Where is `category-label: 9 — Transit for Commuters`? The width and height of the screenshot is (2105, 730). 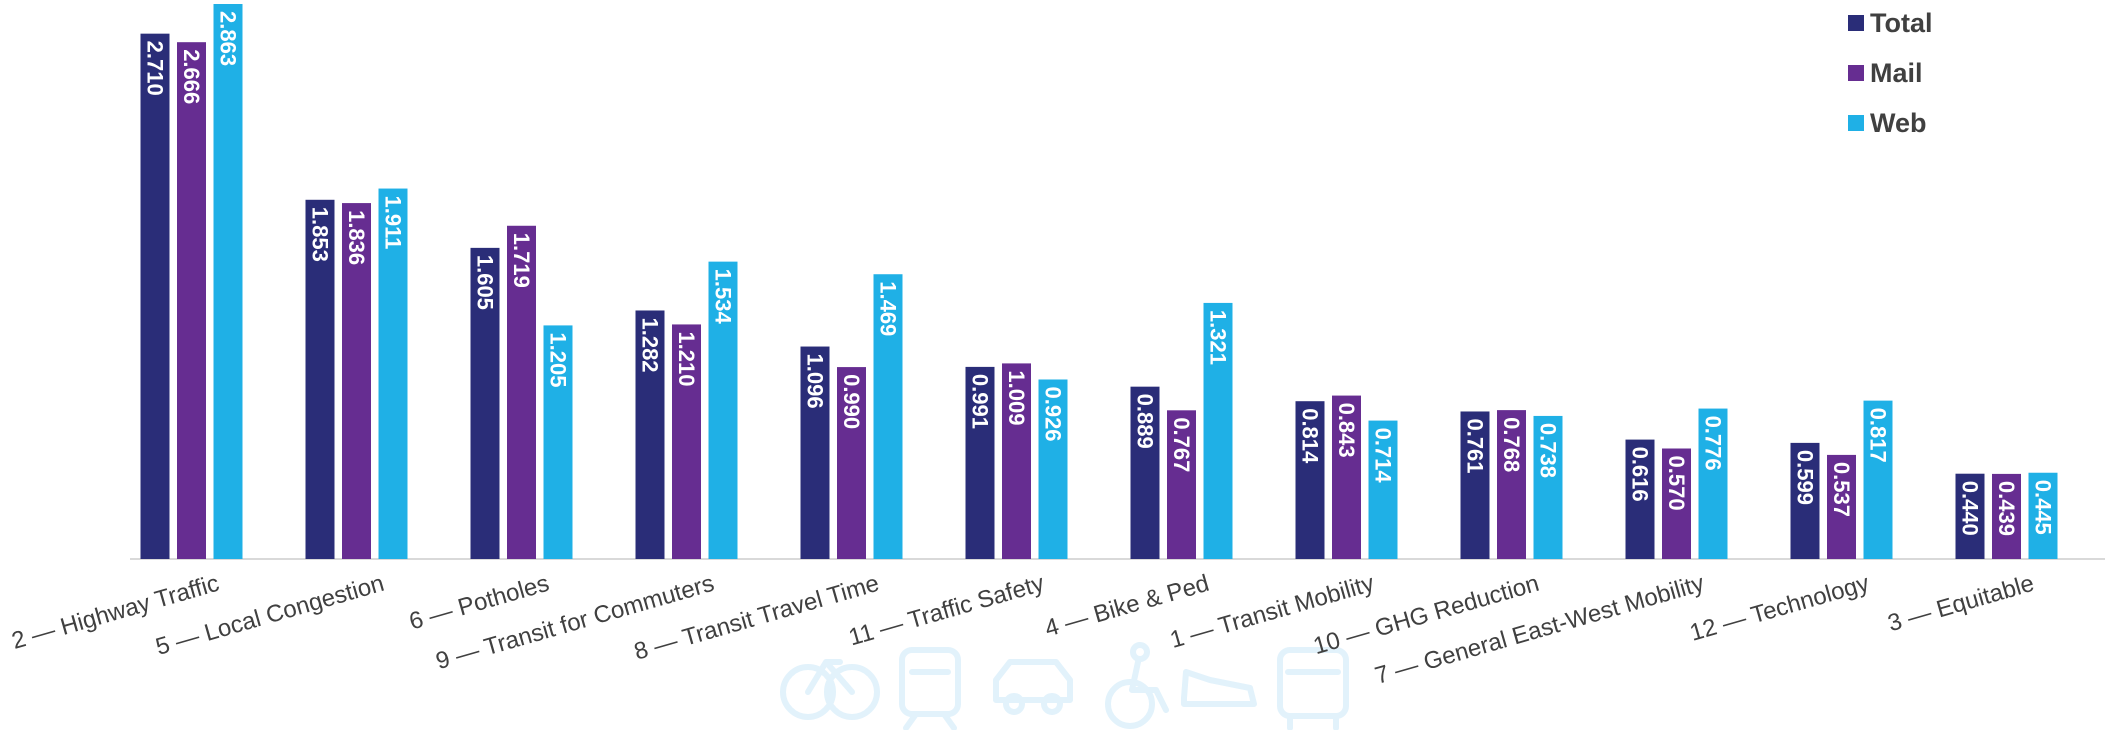 category-label: 9 — Transit for Commuters is located at coordinates (575, 622).